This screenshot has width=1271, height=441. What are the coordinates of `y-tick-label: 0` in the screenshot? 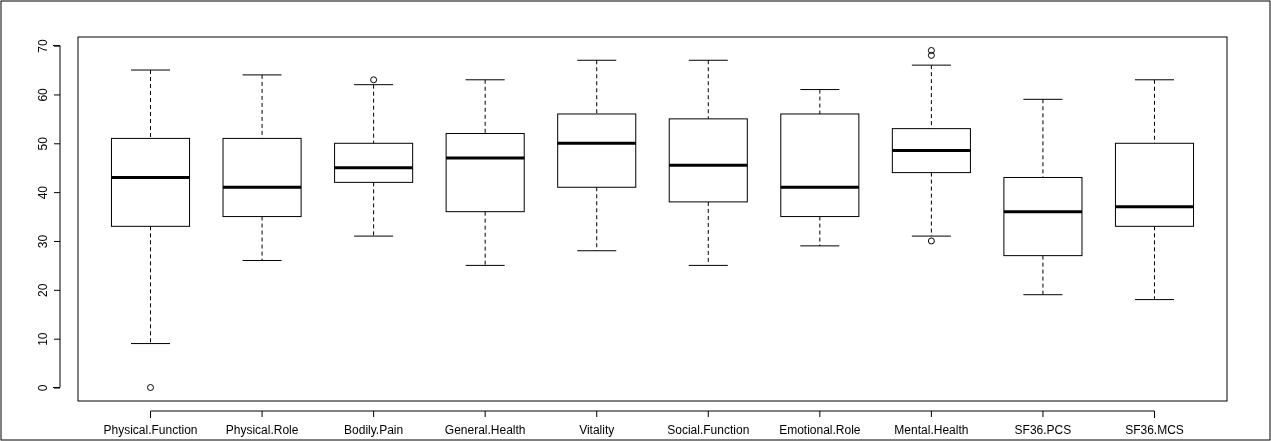 It's located at (43, 388).